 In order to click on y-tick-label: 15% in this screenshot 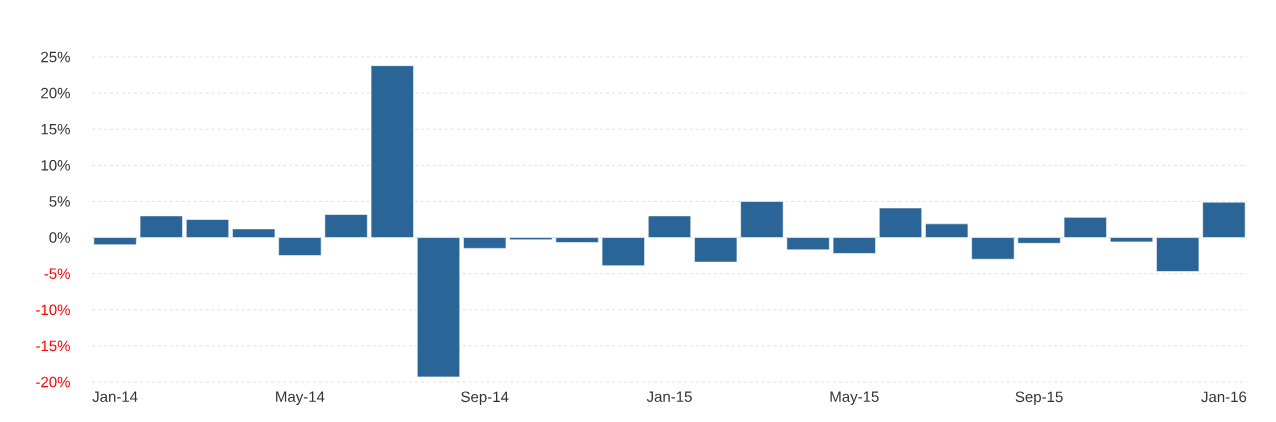, I will do `click(55, 129)`.